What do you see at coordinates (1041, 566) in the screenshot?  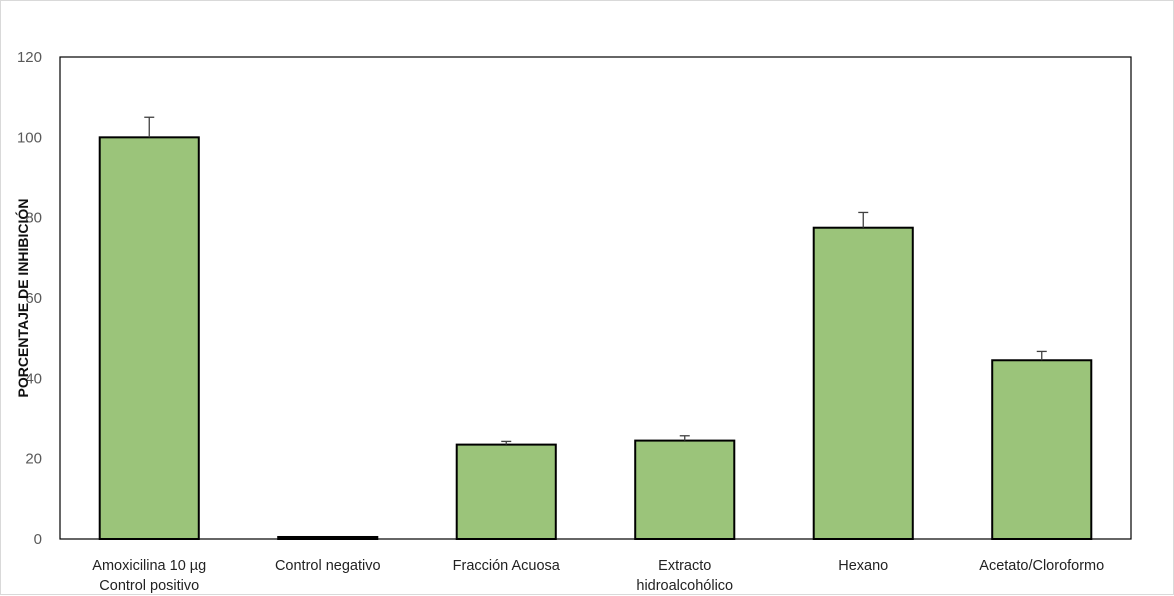 I see `x-category-label: Acetato/Cloroformo` at bounding box center [1041, 566].